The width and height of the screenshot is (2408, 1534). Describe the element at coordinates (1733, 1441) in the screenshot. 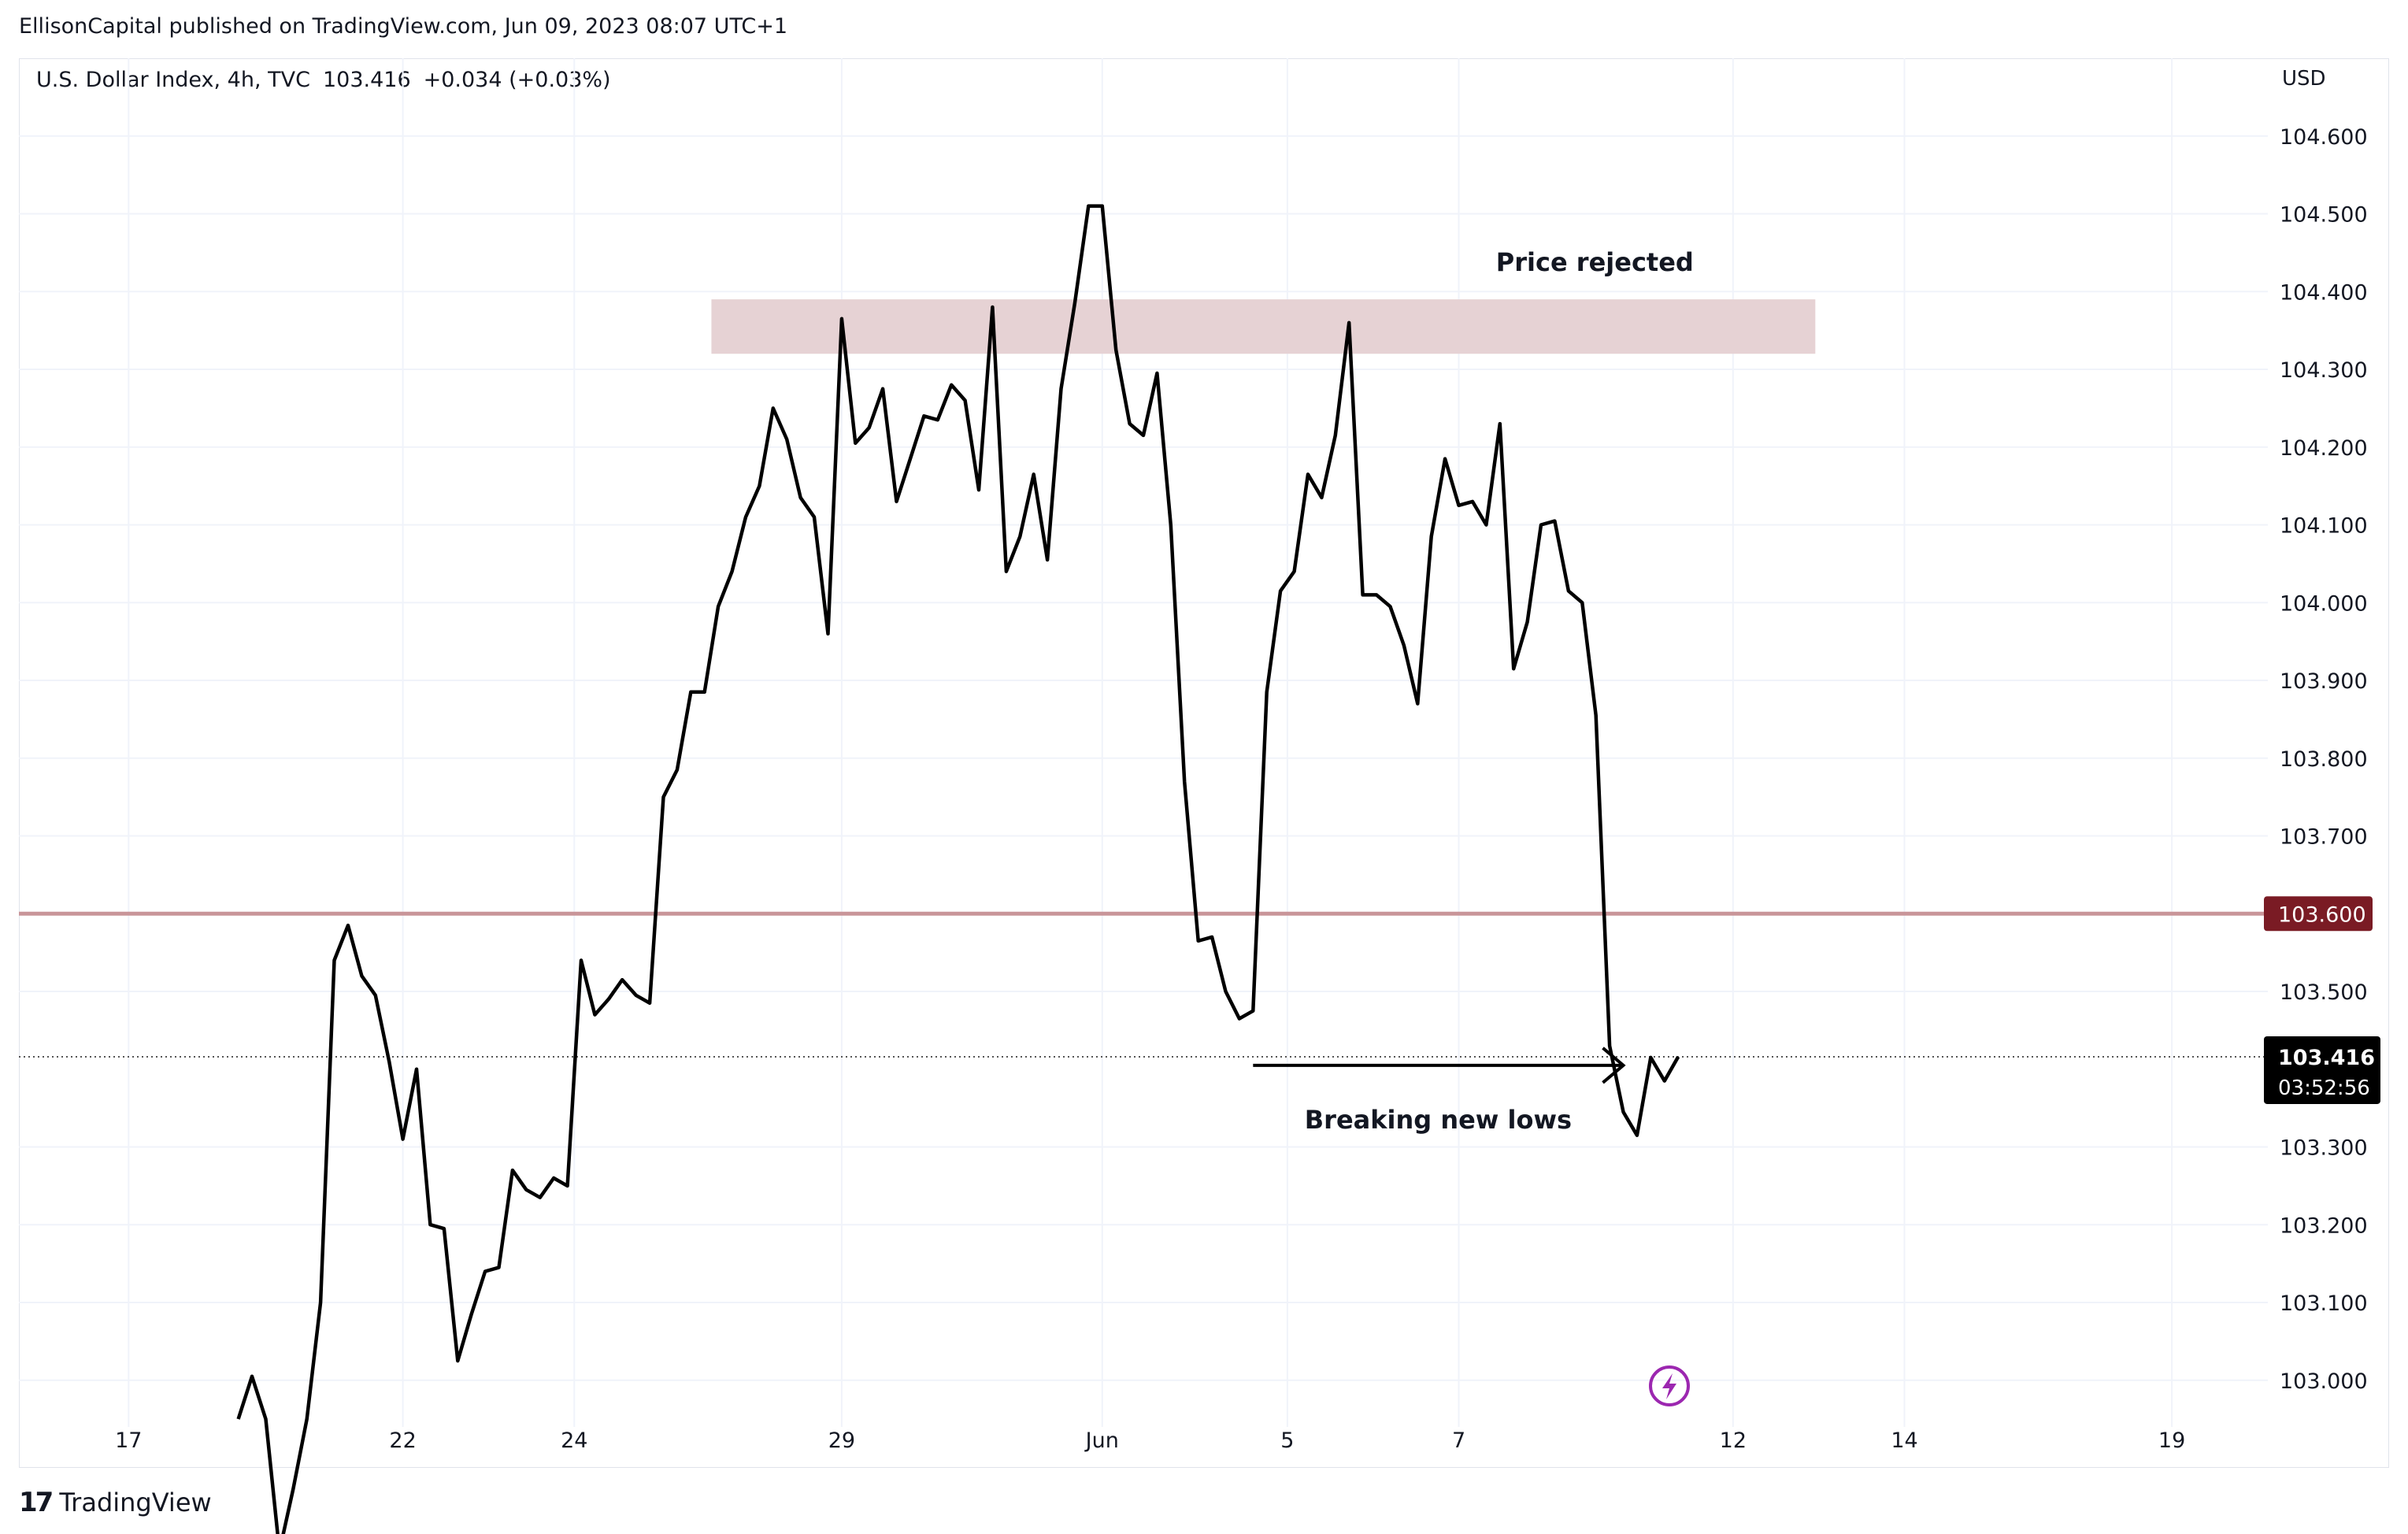

I see `x-tick-label: 12` at that location.